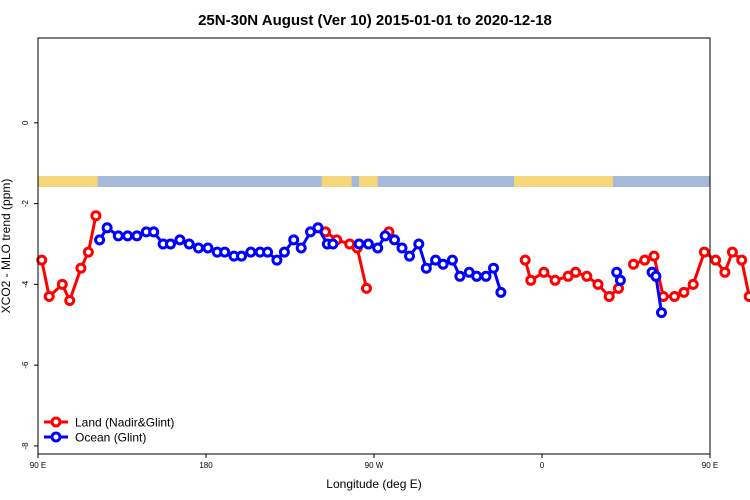  What do you see at coordinates (56, 437) in the screenshot?
I see `legend-marker-ocean` at bounding box center [56, 437].